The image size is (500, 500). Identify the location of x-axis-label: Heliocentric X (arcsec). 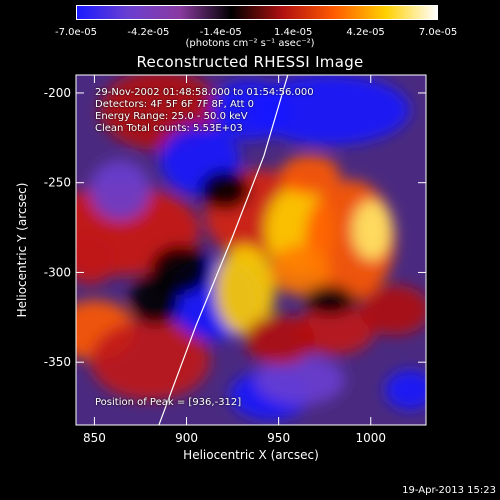
(251, 455).